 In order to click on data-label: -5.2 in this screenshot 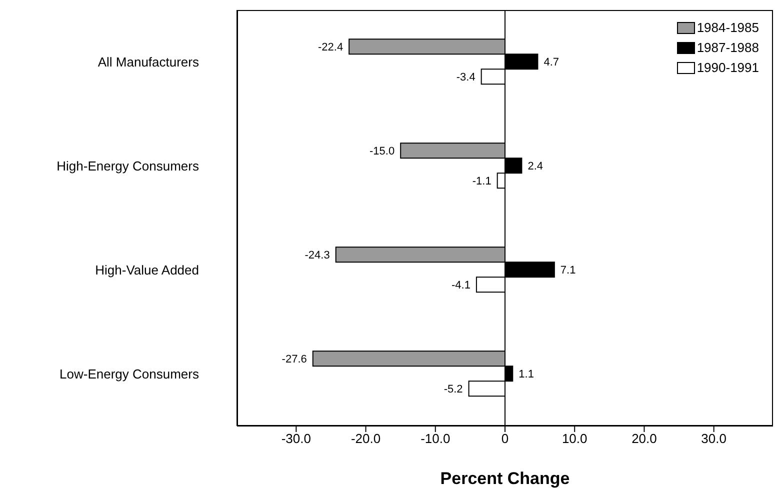, I will do `click(453, 389)`.